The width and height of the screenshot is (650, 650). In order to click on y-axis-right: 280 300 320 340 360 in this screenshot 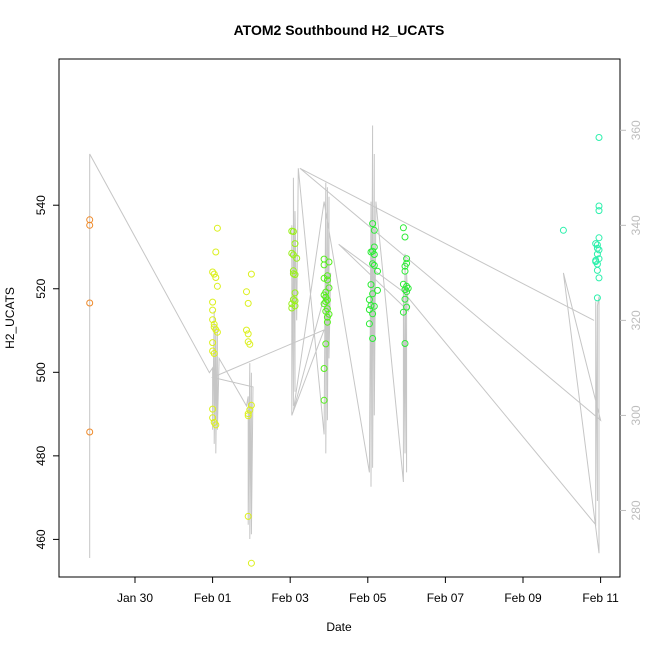, I will do `click(631, 320)`.